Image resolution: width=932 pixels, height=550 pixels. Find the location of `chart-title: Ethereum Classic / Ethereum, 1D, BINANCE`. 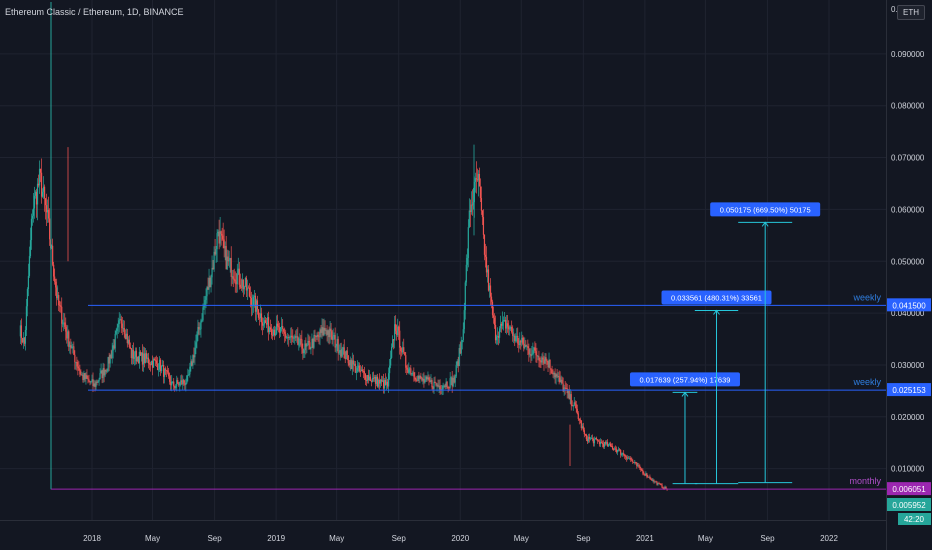

chart-title: Ethereum Classic / Ethereum, 1D, BINANCE is located at coordinates (94, 12).